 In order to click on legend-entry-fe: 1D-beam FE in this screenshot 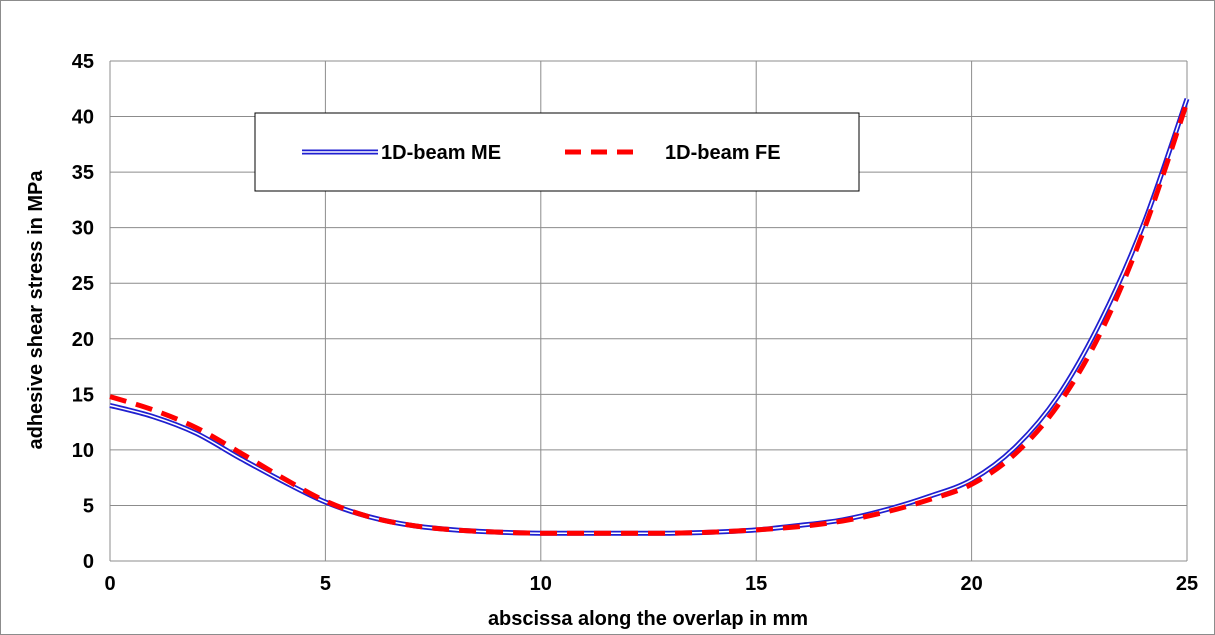, I will do `click(673, 153)`.